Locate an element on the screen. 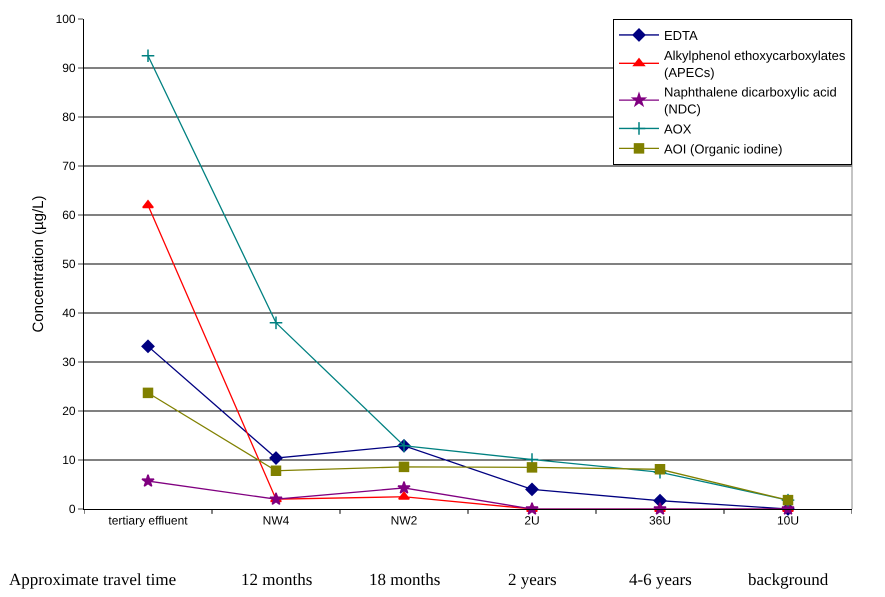 Image resolution: width=885 pixels, height=597 pixels. legend-label: AOX is located at coordinates (678, 129).